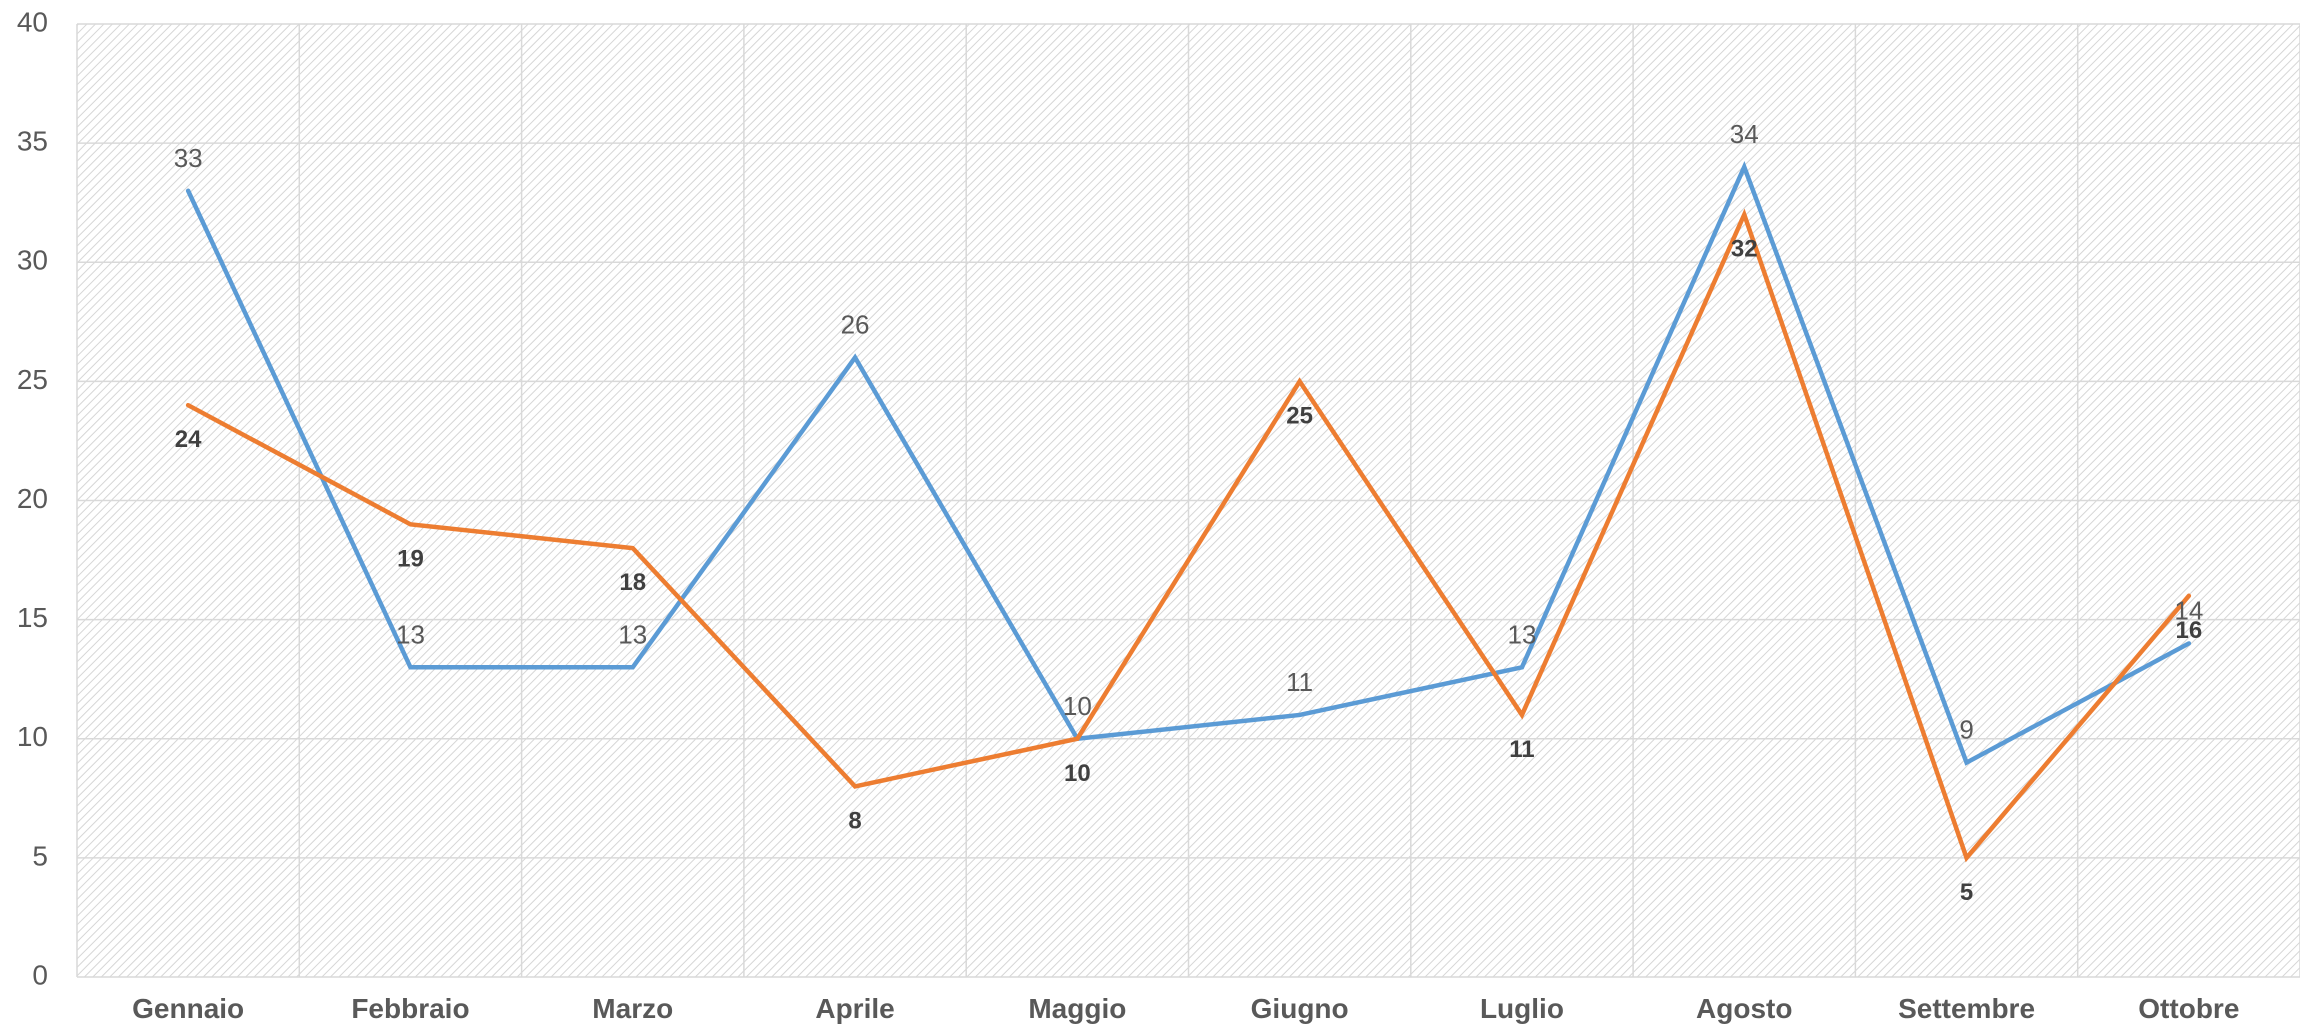  Describe the element at coordinates (40, 974) in the screenshot. I see `y-tick-label: 0` at that location.